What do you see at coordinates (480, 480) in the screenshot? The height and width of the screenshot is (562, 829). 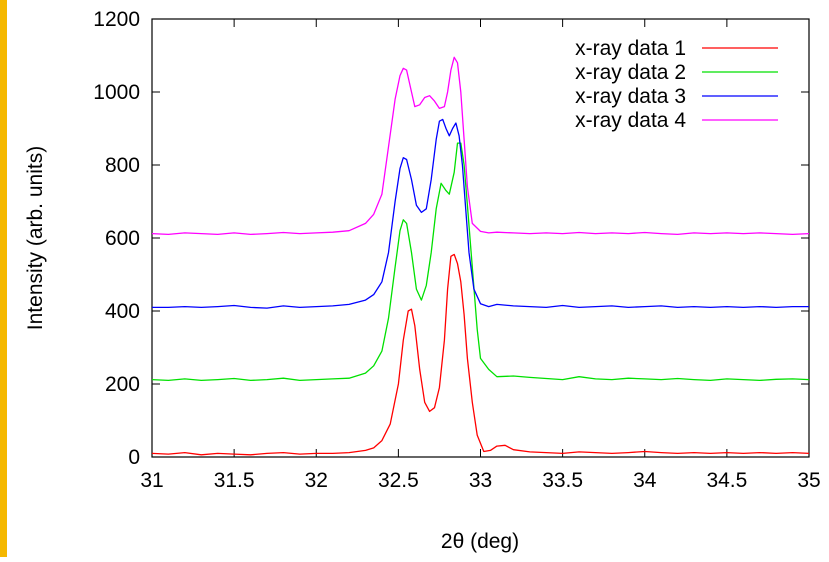 I see `x-tick-label: 33` at bounding box center [480, 480].